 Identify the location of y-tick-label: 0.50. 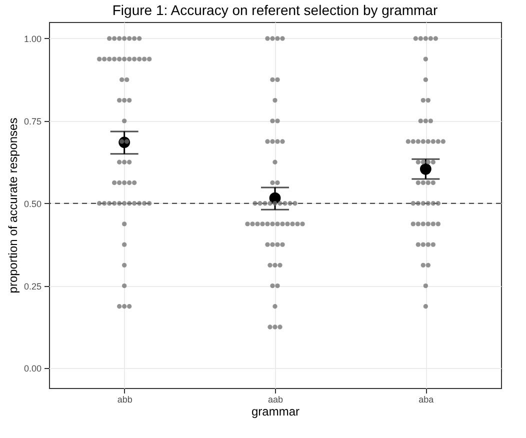
(33, 203).